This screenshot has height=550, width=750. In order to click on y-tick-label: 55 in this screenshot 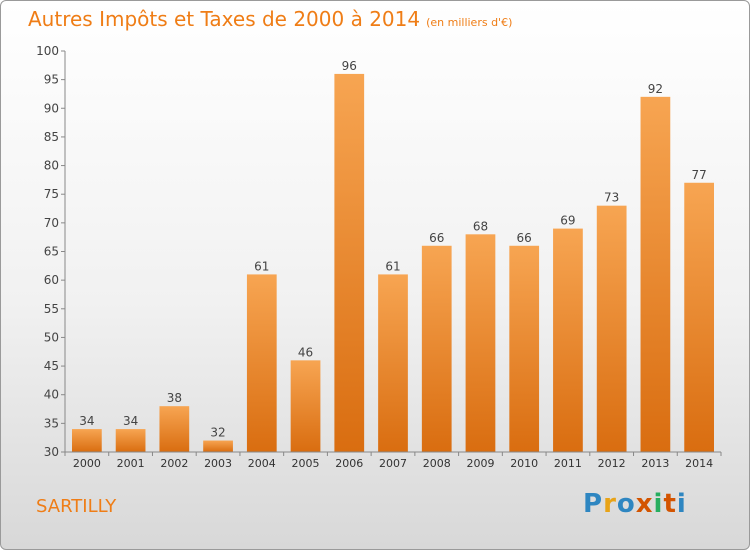, I will do `click(51, 309)`.